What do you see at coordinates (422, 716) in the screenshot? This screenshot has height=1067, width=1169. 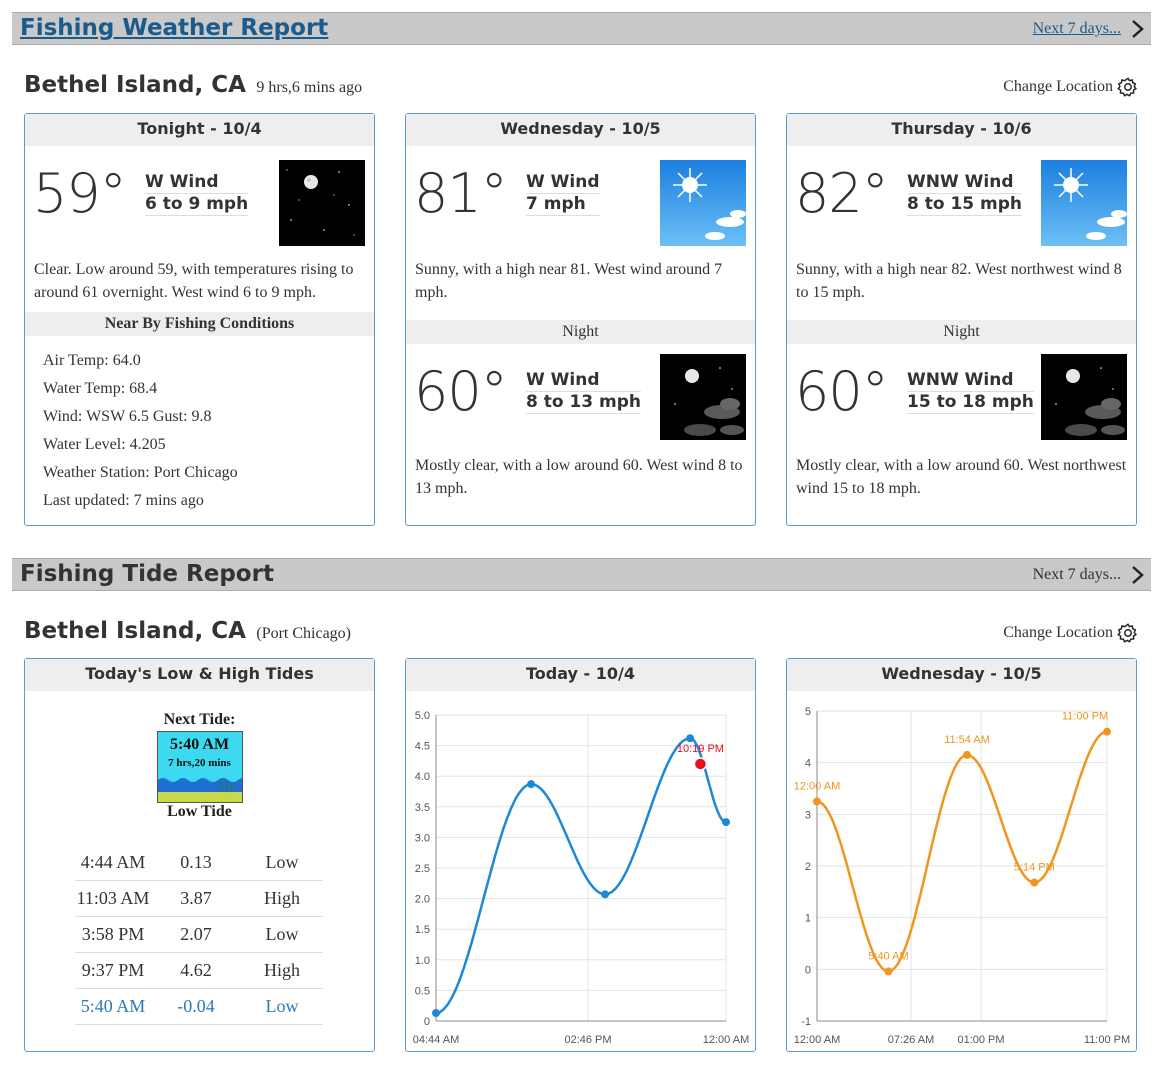 I see `y-tick-label: 5.0` at bounding box center [422, 716].